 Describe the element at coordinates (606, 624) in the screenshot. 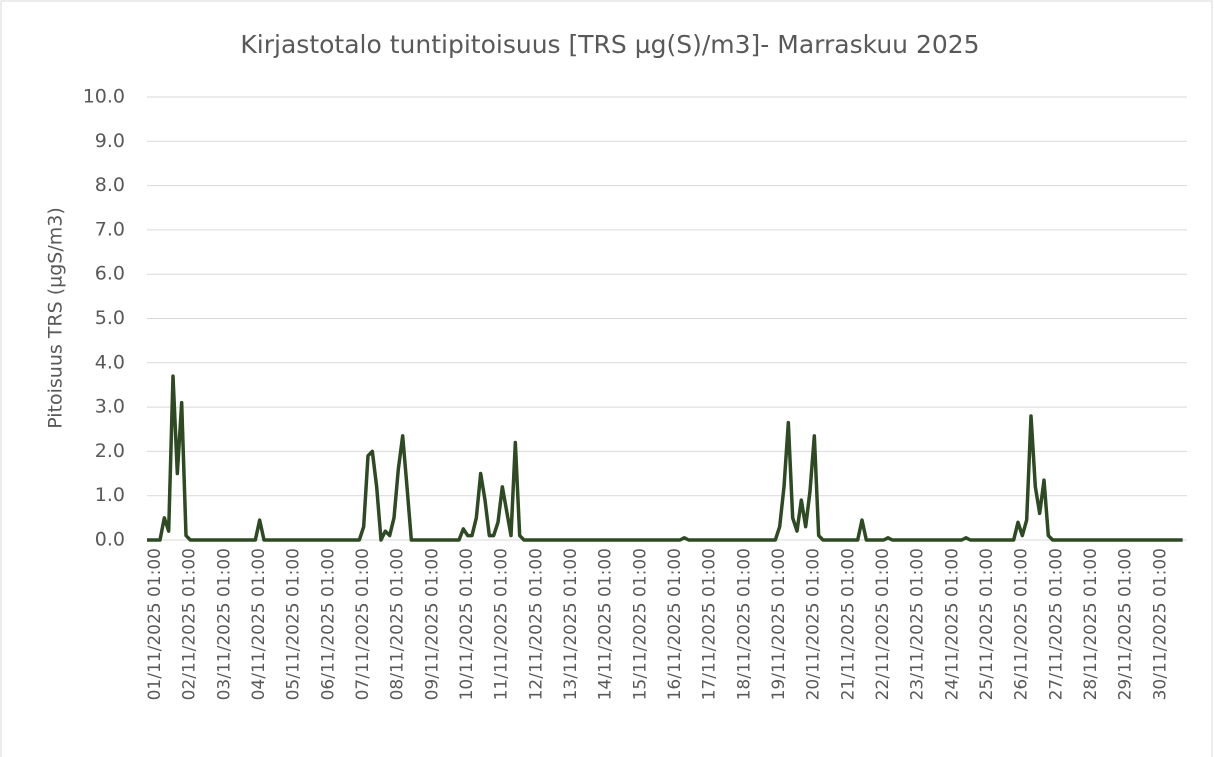

I see `x-tick-label: 14/11/2025 01:00` at that location.